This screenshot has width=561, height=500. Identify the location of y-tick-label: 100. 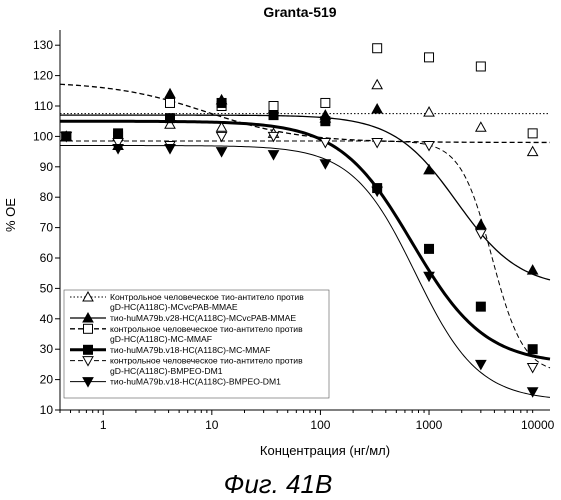
(43, 136).